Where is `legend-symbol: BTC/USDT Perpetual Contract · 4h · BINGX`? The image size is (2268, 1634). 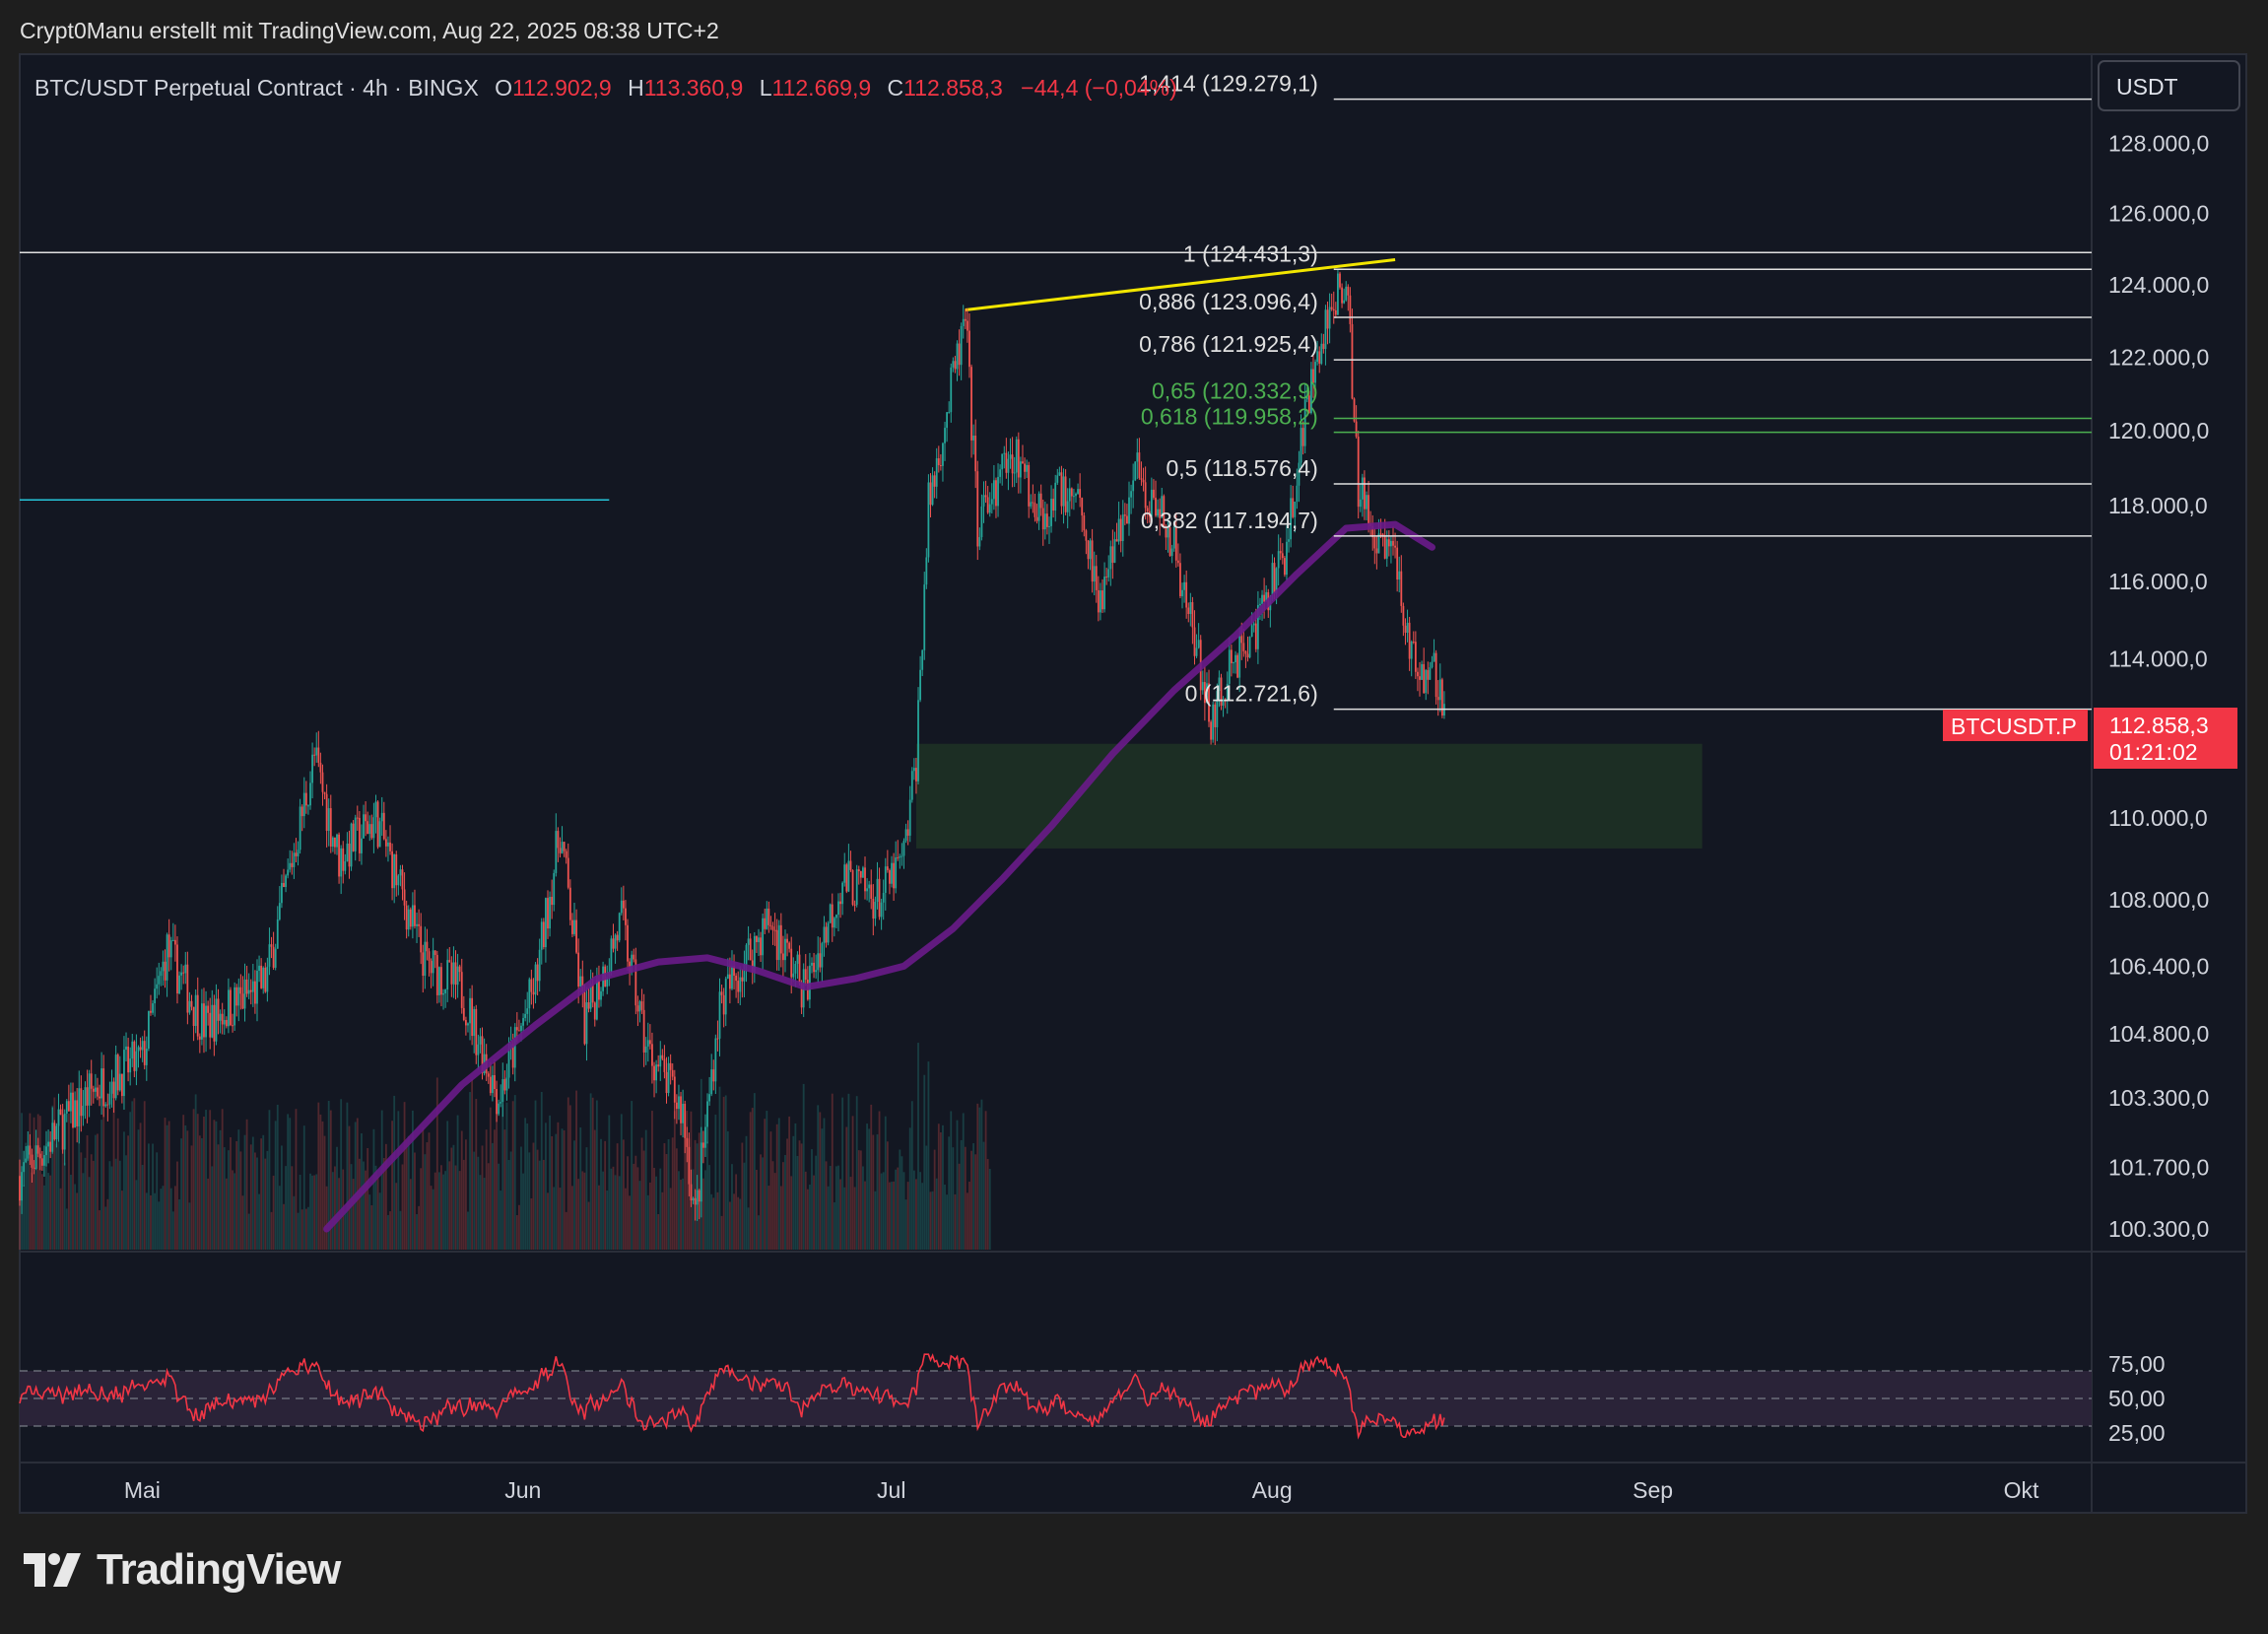 legend-symbol: BTC/USDT Perpetual Contract · 4h · BINGX is located at coordinates (256, 88).